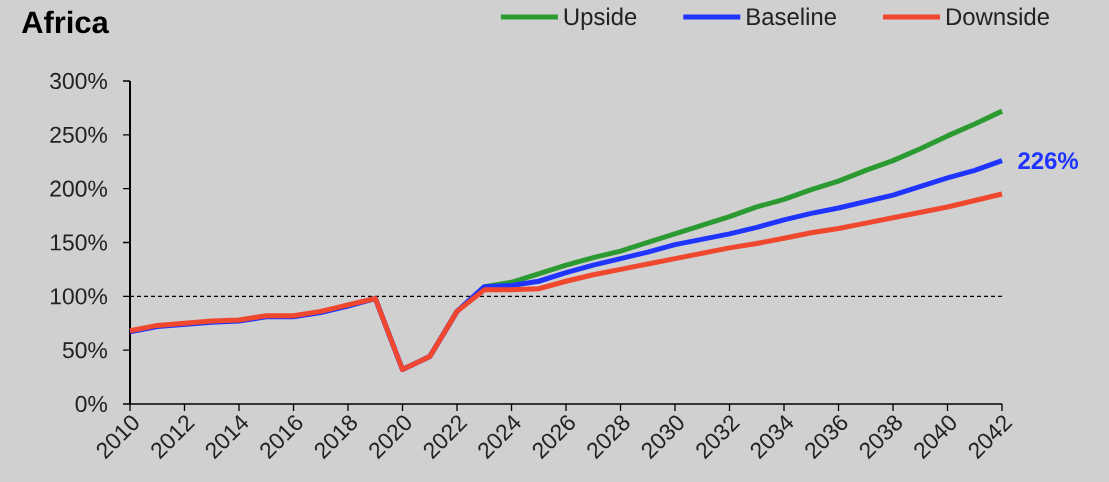 The image size is (1109, 482). Describe the element at coordinates (997, 16) in the screenshot. I see `legend-label: Downside` at that location.